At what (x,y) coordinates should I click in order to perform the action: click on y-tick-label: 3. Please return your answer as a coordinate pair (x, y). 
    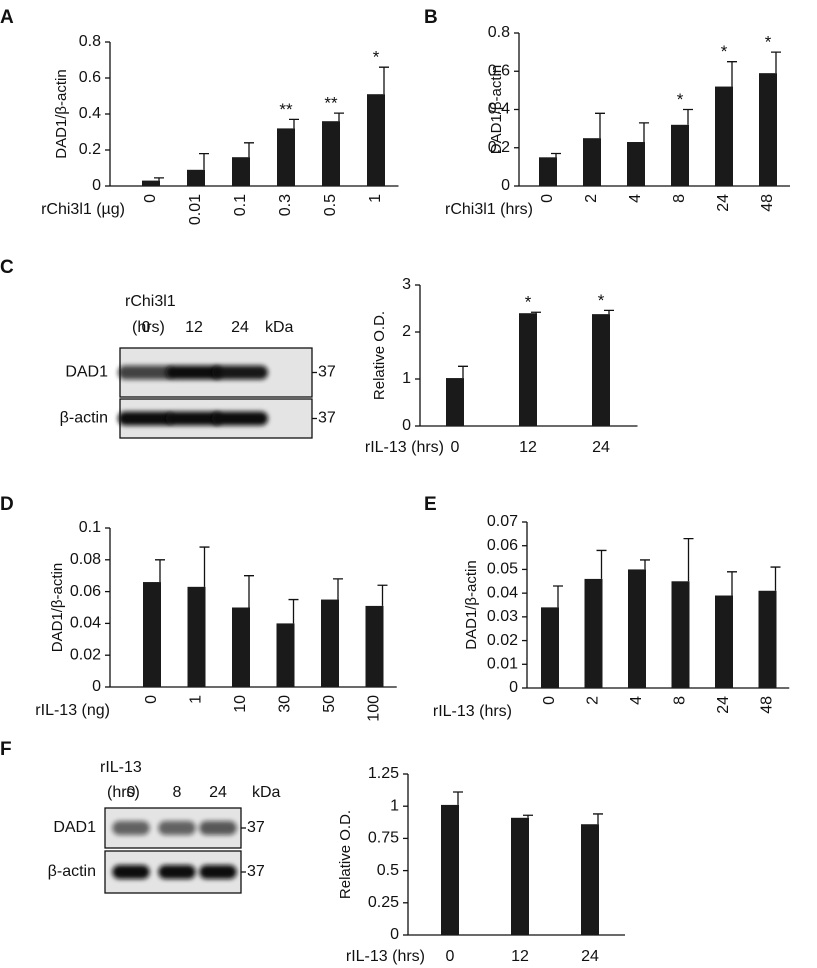
    Looking at the image, I should click on (406, 284).